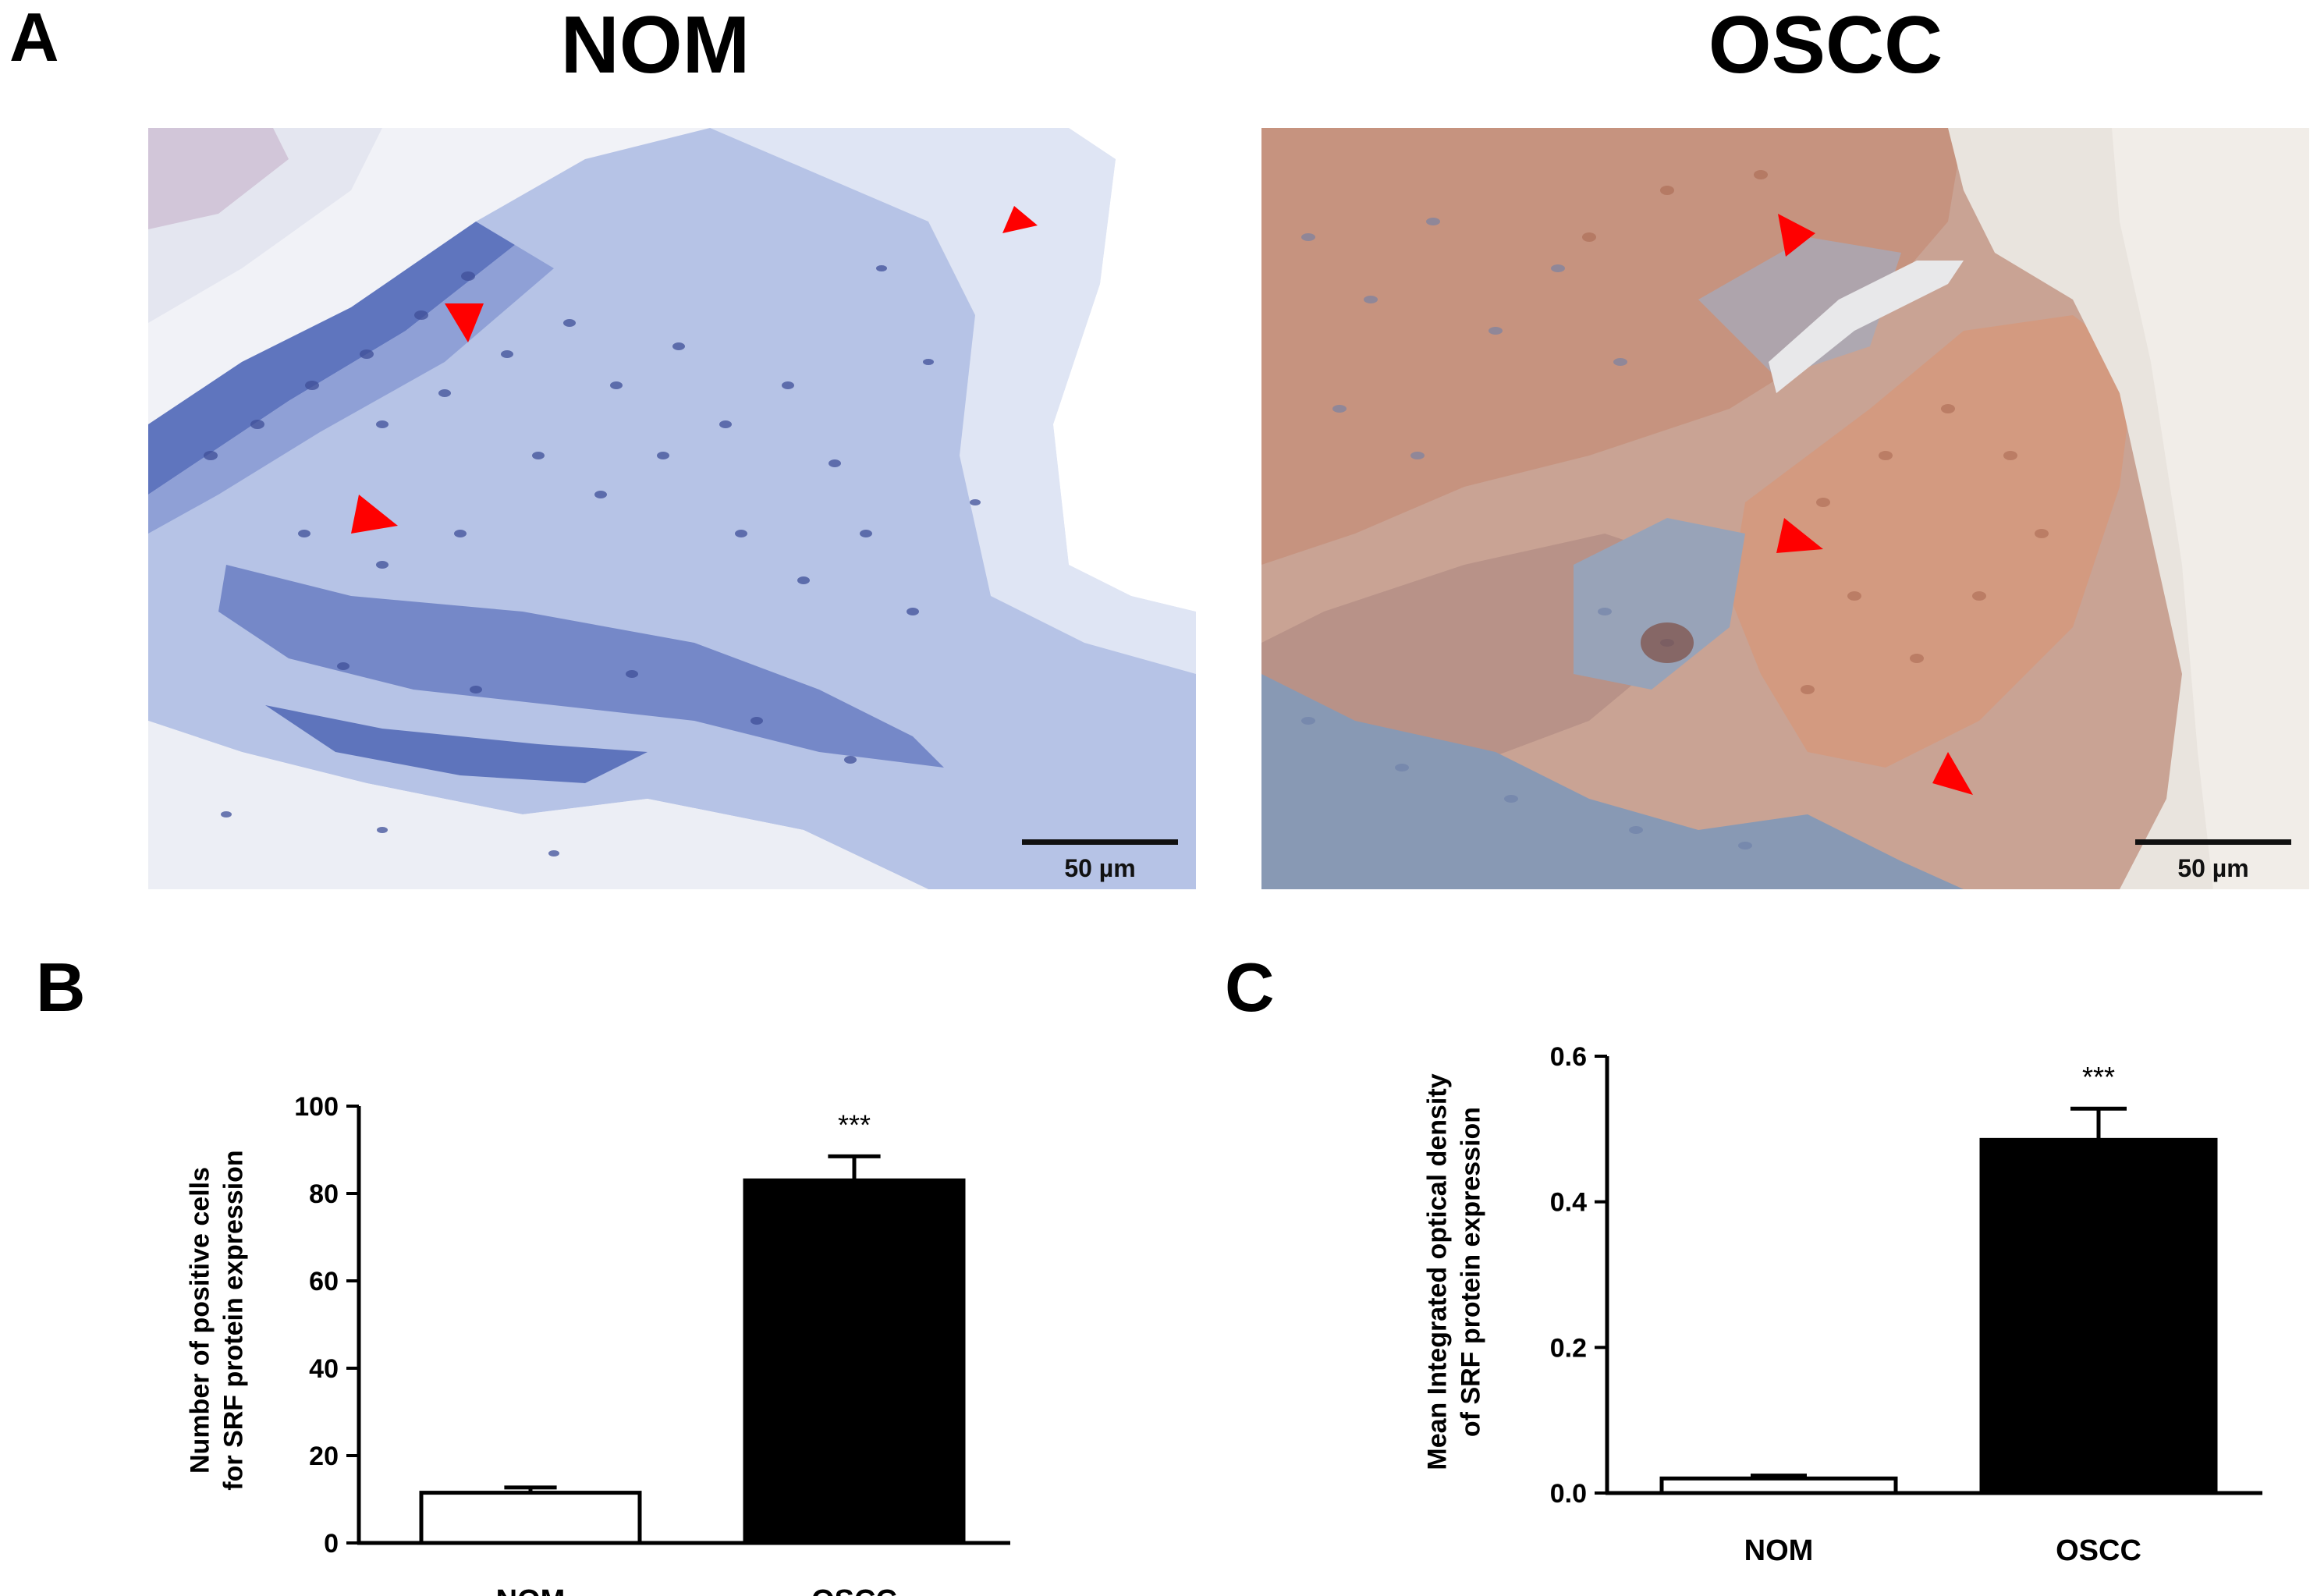  What do you see at coordinates (1250, 987) in the screenshot?
I see `panel-label-c: C` at bounding box center [1250, 987].